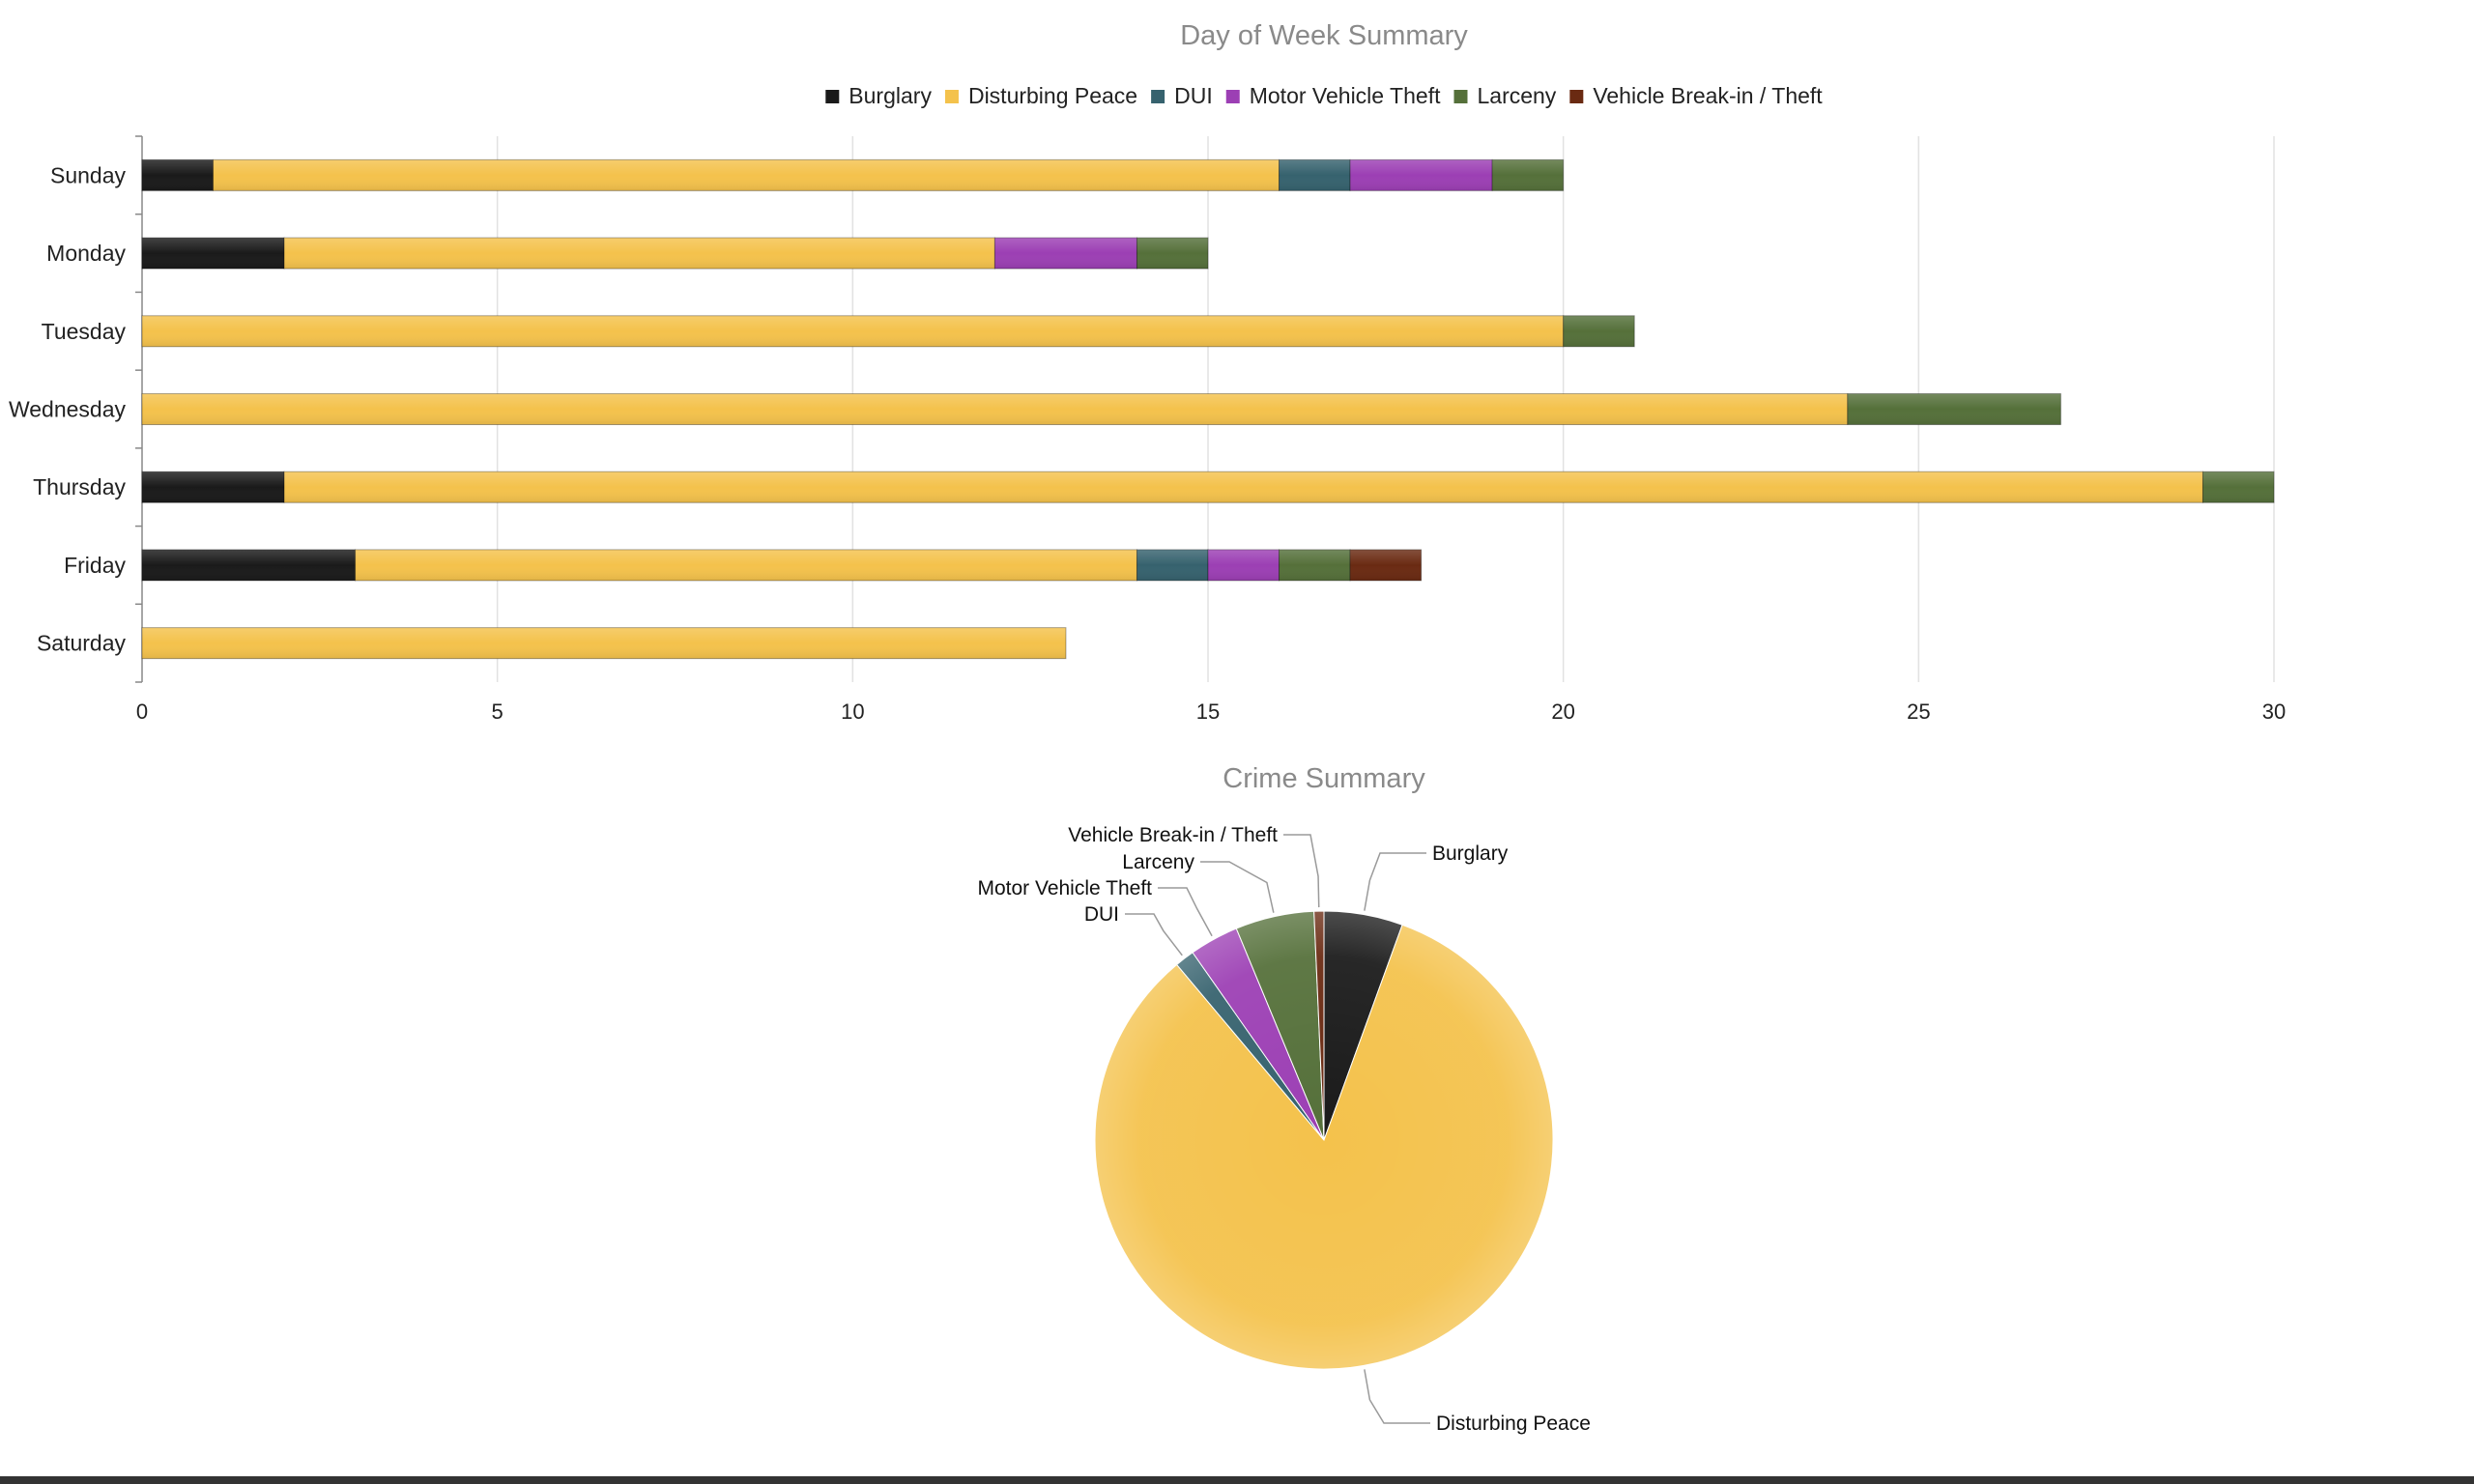  Describe the element at coordinates (1577, 96) in the screenshot. I see `legend-swatch-vehicle-break-in-theft` at that location.